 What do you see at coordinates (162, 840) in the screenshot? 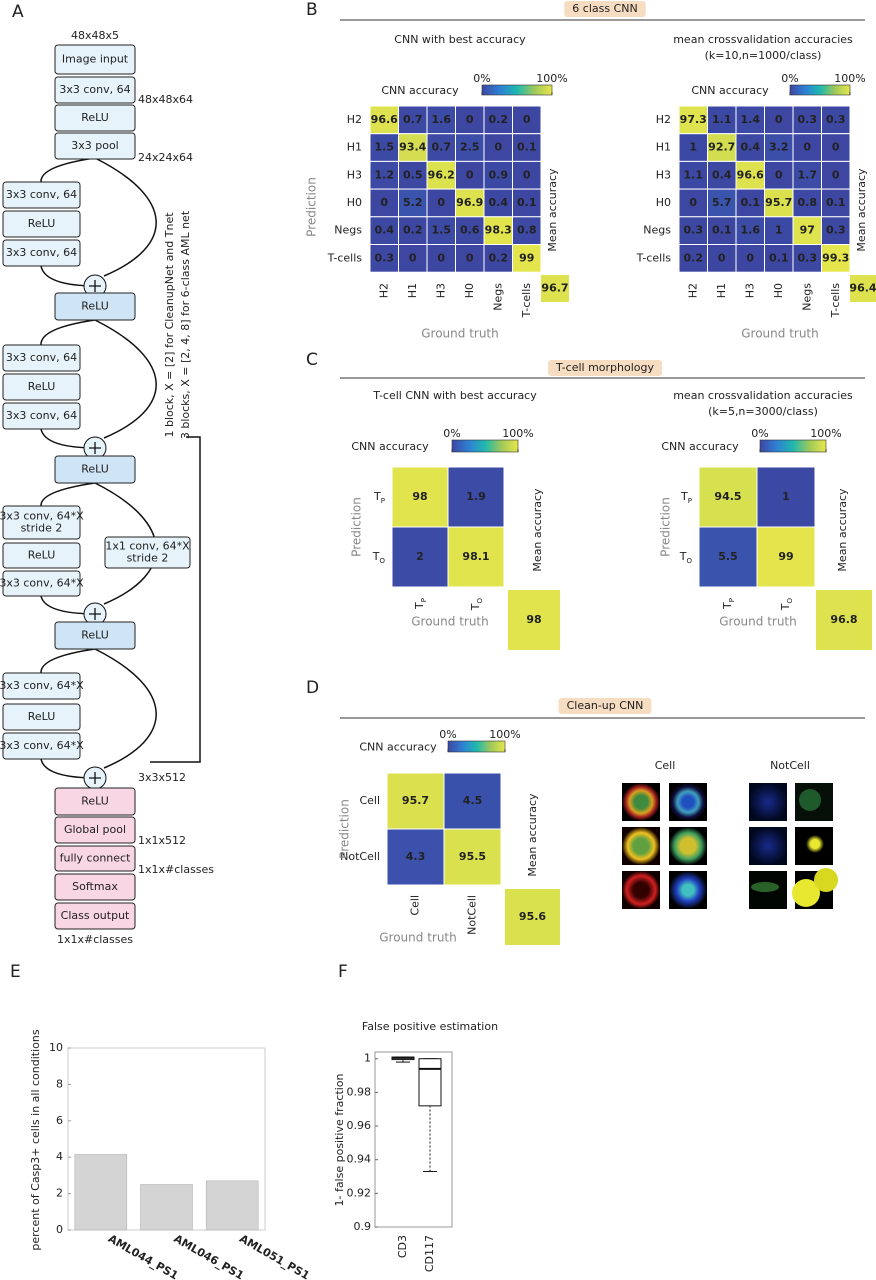
I see `dimension-label: 1x1x512` at bounding box center [162, 840].